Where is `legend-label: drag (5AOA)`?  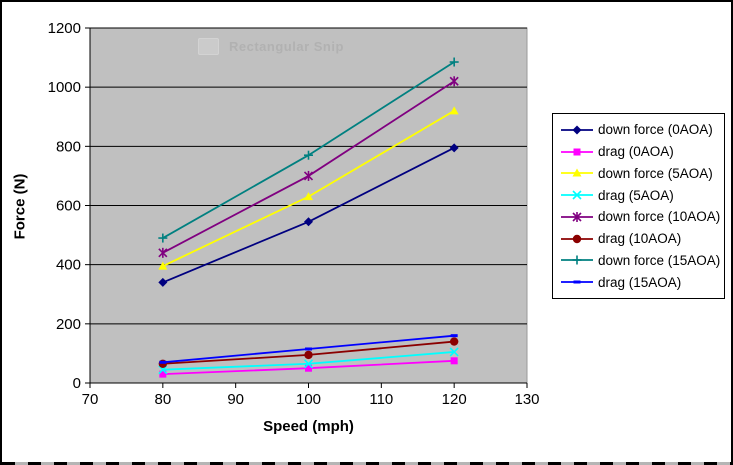 legend-label: drag (5AOA) is located at coordinates (636, 195).